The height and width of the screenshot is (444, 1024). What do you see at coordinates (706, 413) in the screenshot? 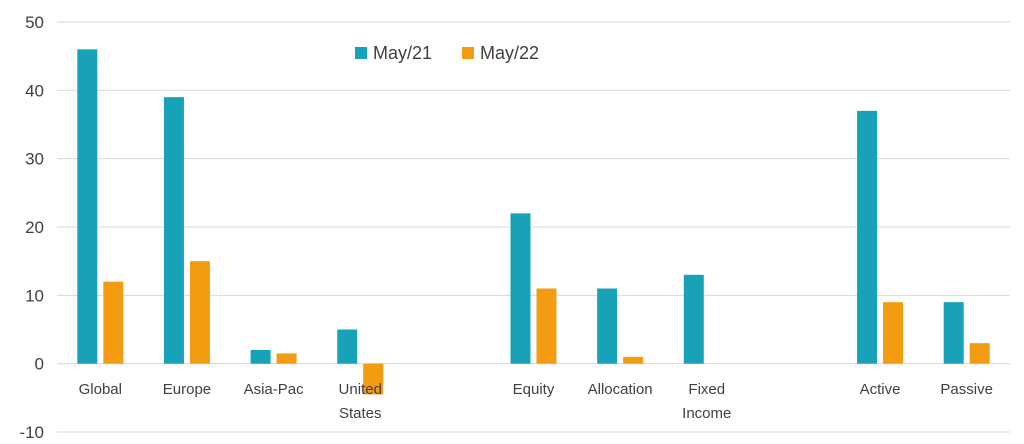
I see `category-label: Income` at bounding box center [706, 413].